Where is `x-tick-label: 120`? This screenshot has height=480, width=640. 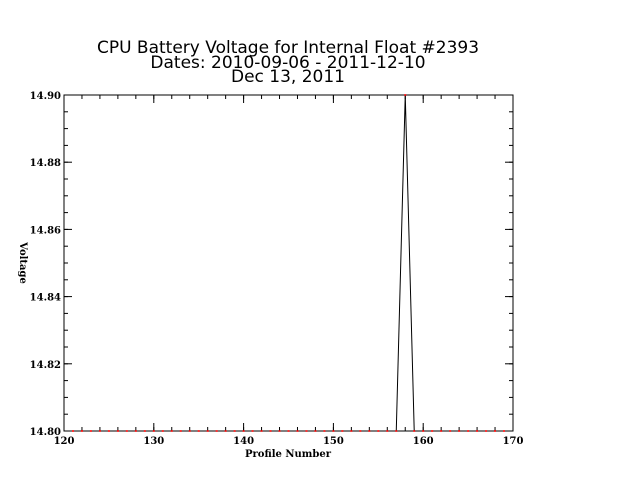
x-tick-label: 120 is located at coordinates (64, 441).